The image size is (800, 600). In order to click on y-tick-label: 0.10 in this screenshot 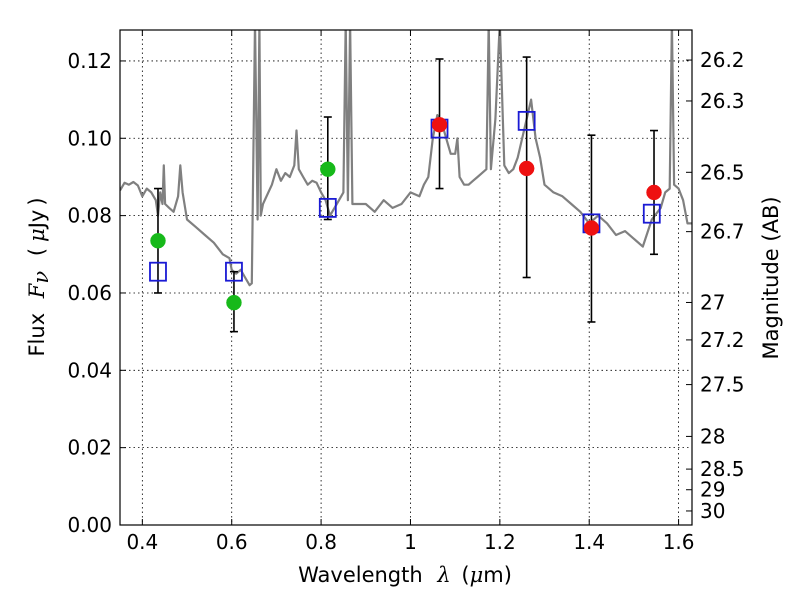, I will do `click(89, 138)`.